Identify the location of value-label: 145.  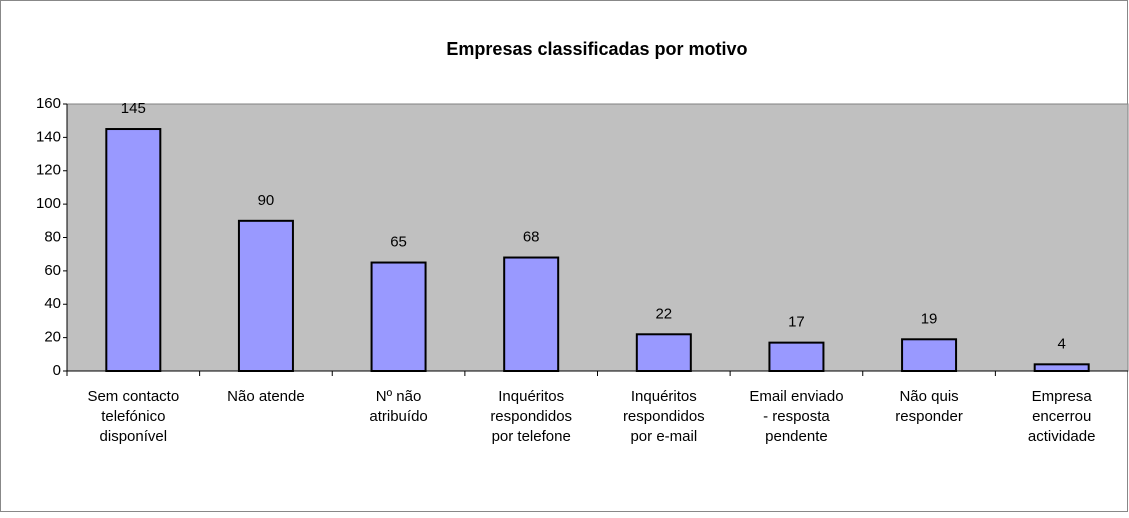
(133, 108).